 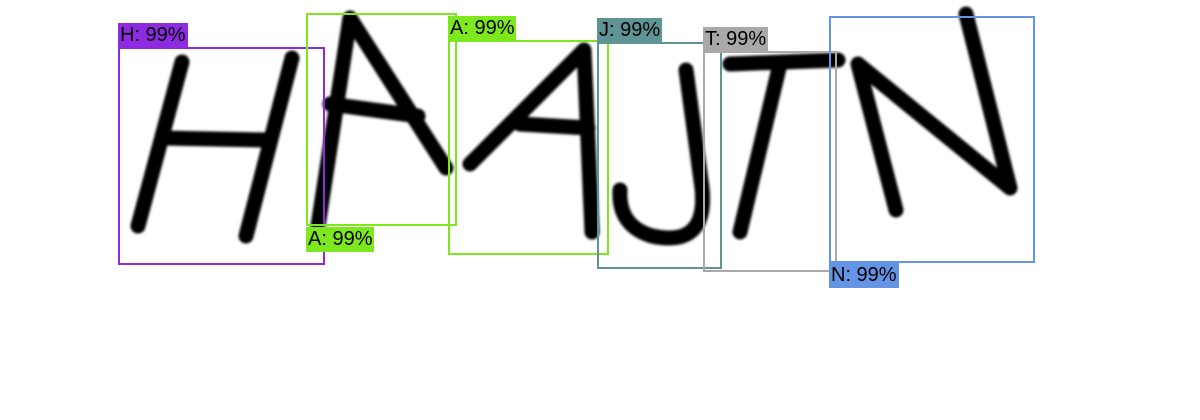 I want to click on detection-box-j, so click(x=659, y=155).